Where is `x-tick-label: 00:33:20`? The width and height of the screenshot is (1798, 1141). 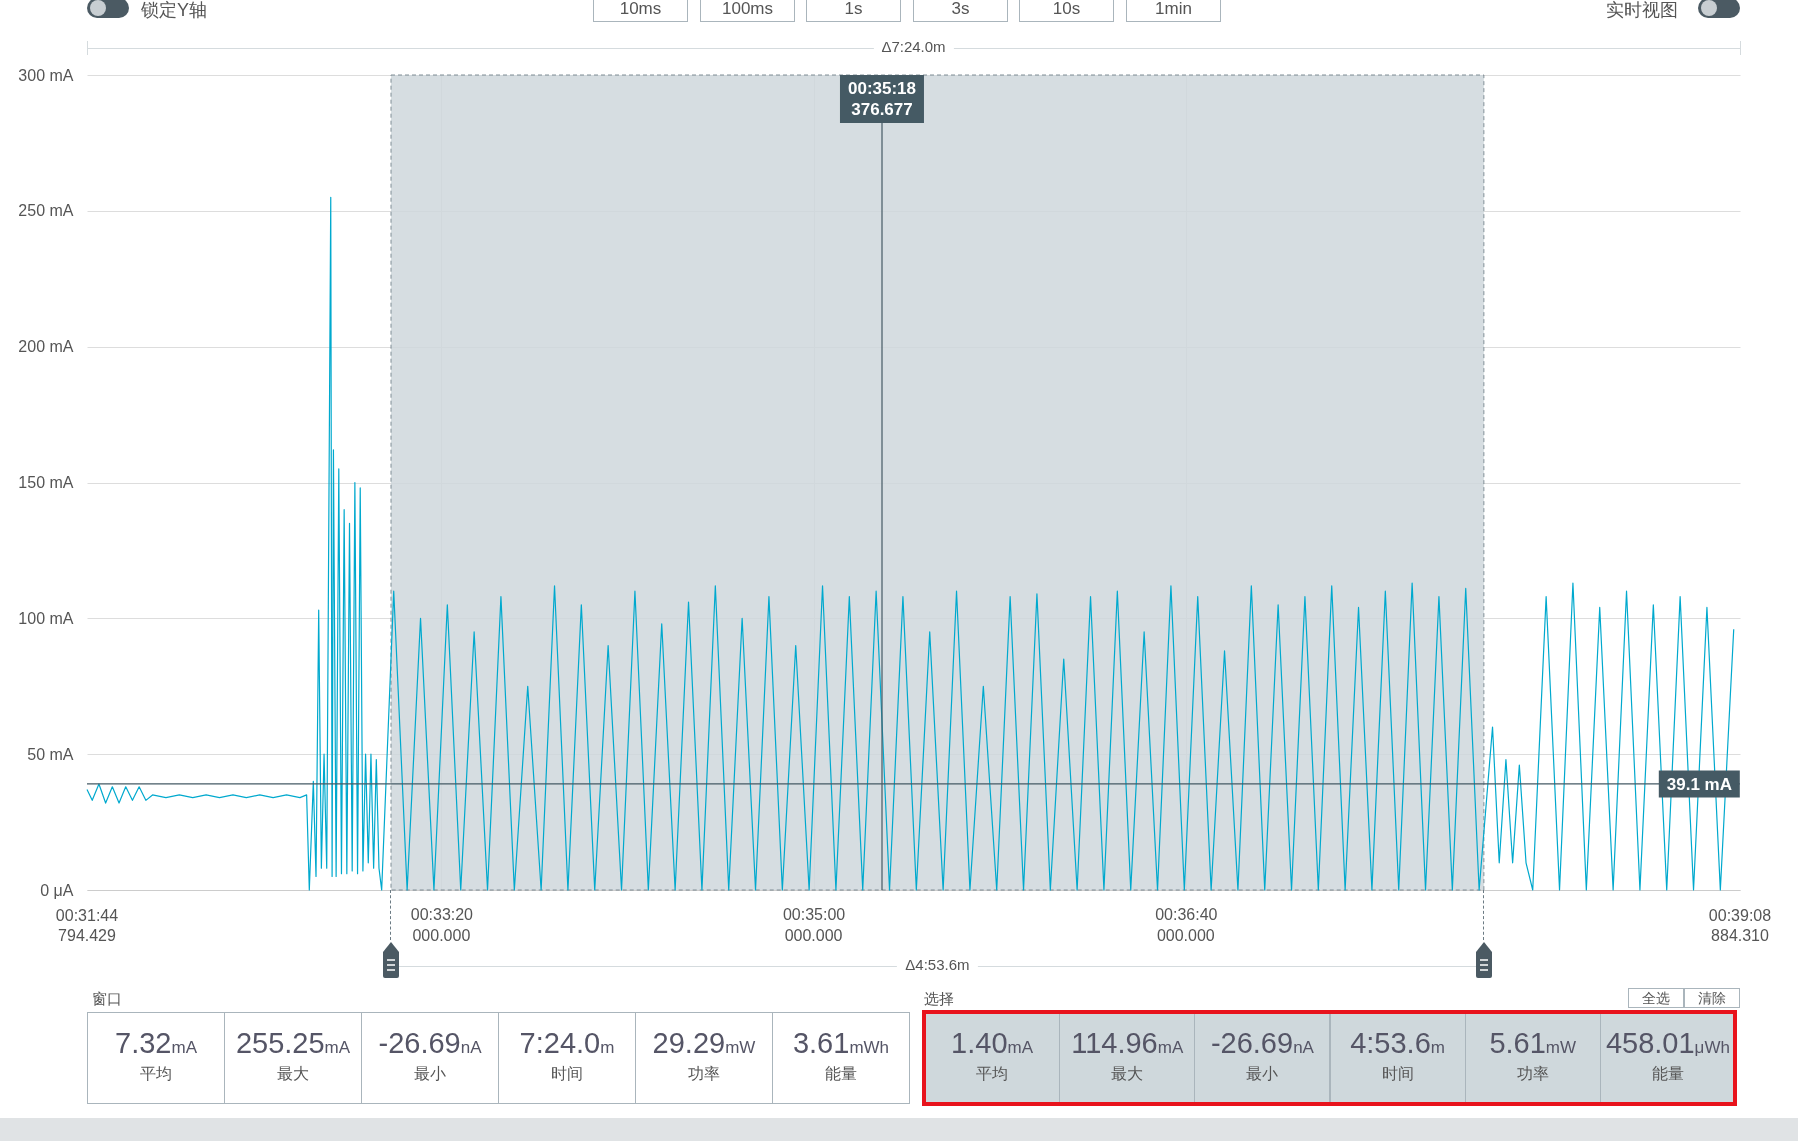 x-tick-label: 00:33:20 is located at coordinates (442, 914).